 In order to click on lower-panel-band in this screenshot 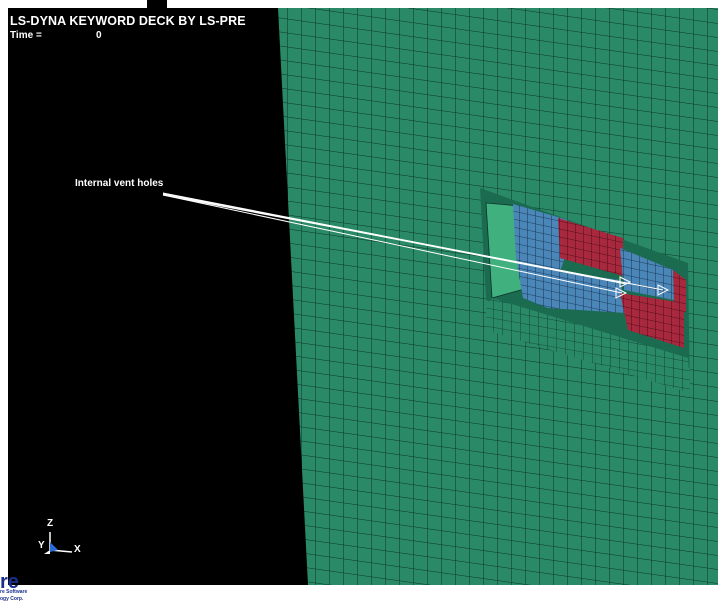, I will do `click(588, 350)`.